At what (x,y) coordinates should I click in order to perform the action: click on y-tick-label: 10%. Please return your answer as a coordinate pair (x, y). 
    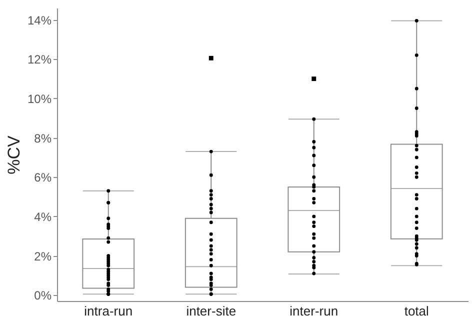
    Looking at the image, I should click on (39, 99).